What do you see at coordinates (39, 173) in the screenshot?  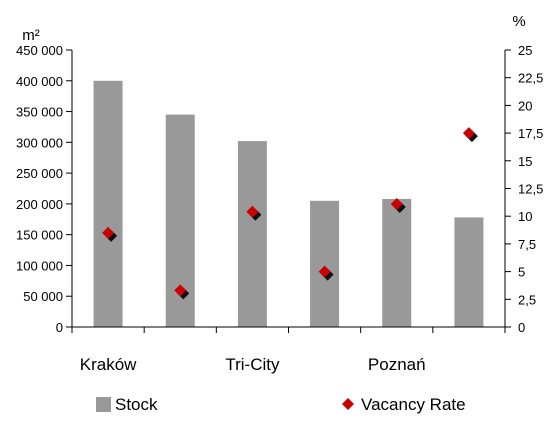 I see `left-tick-label: 250 000` at bounding box center [39, 173].